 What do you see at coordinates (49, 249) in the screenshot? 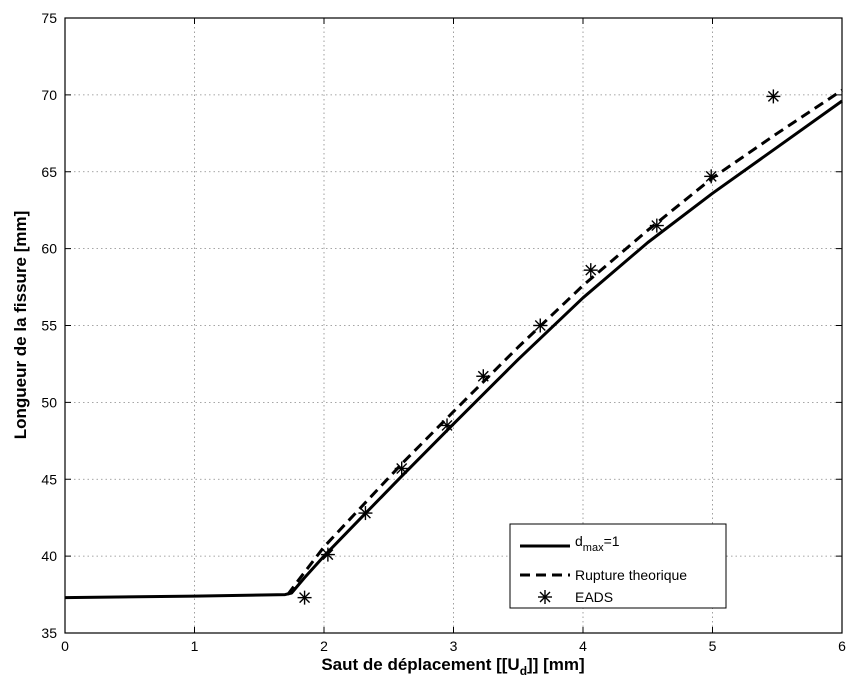
I see `y-tick-label: 60` at bounding box center [49, 249].